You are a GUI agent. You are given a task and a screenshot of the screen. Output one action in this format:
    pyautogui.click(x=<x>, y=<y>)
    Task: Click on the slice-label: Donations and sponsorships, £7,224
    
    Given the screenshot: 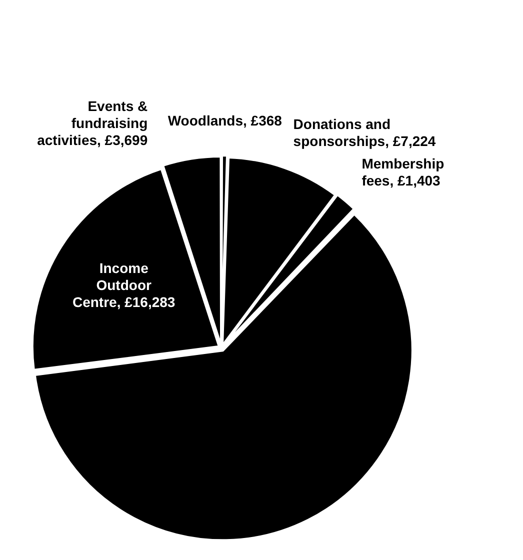 What is the action you would take?
    pyautogui.click(x=364, y=133)
    